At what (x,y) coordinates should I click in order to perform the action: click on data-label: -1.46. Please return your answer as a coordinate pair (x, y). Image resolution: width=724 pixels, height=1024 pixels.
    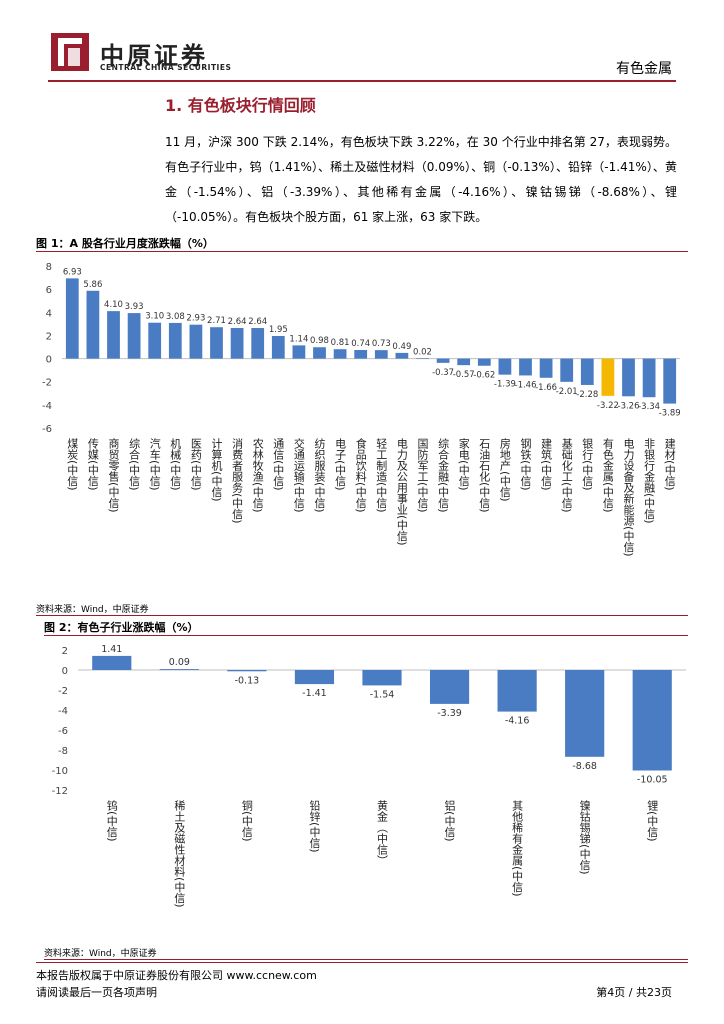
    Looking at the image, I should click on (526, 385).